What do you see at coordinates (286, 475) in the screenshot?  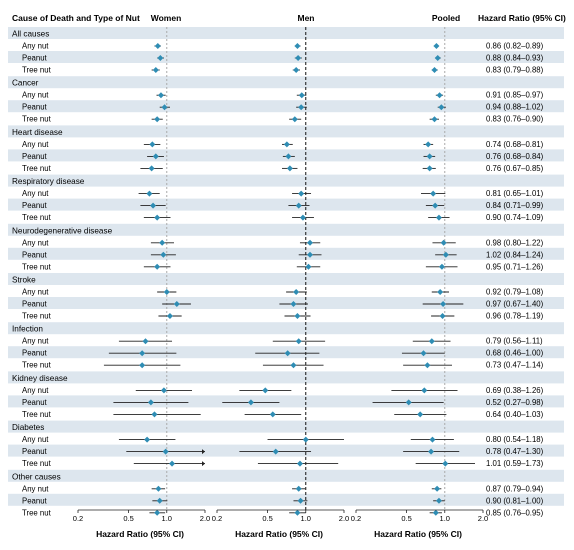 I see `group-header-band-other-causes` at bounding box center [286, 475].